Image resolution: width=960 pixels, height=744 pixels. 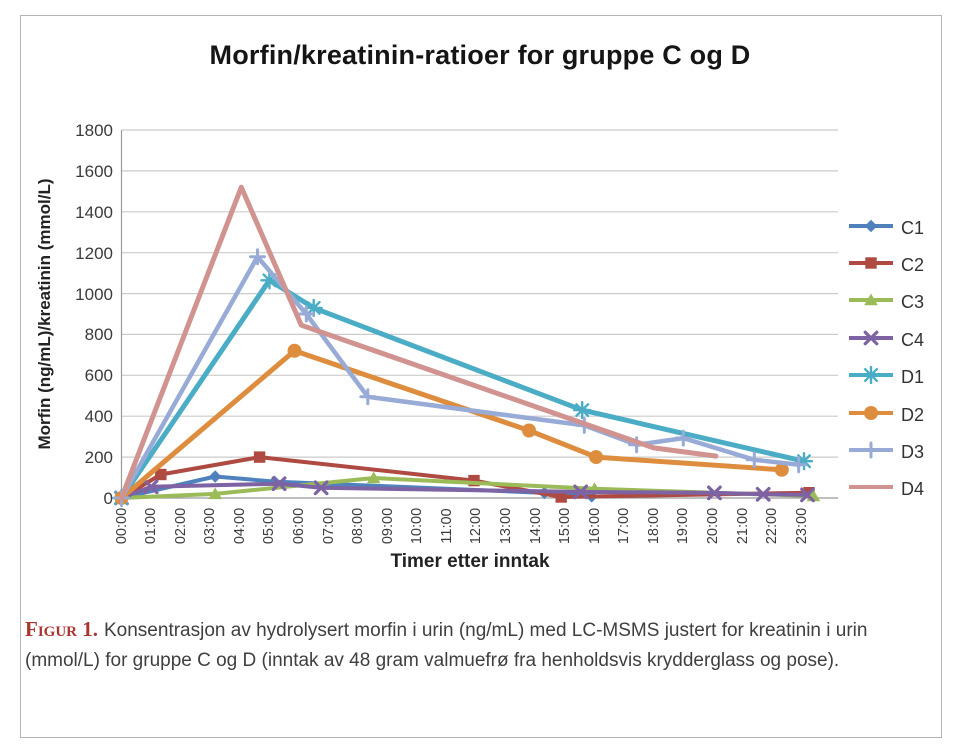 What do you see at coordinates (505, 526) in the screenshot?
I see `x-tick-label: 13:00` at bounding box center [505, 526].